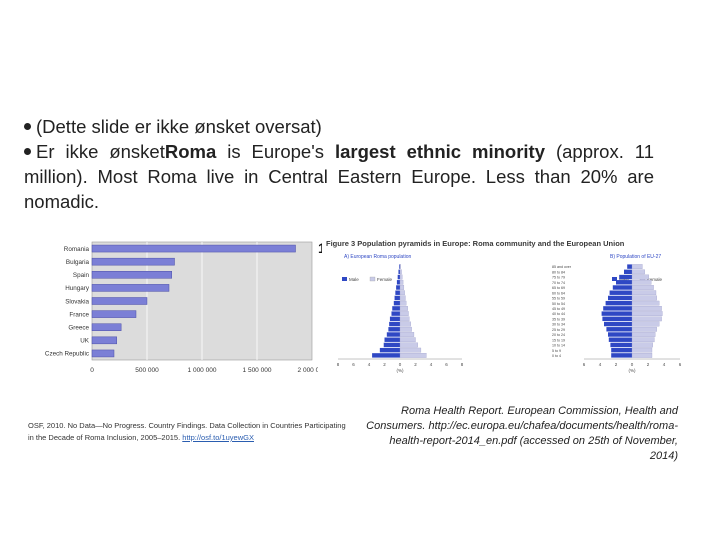 The width and height of the screenshot is (720, 540). I want to click on x-tick-label: 1 000 000, so click(202, 370).